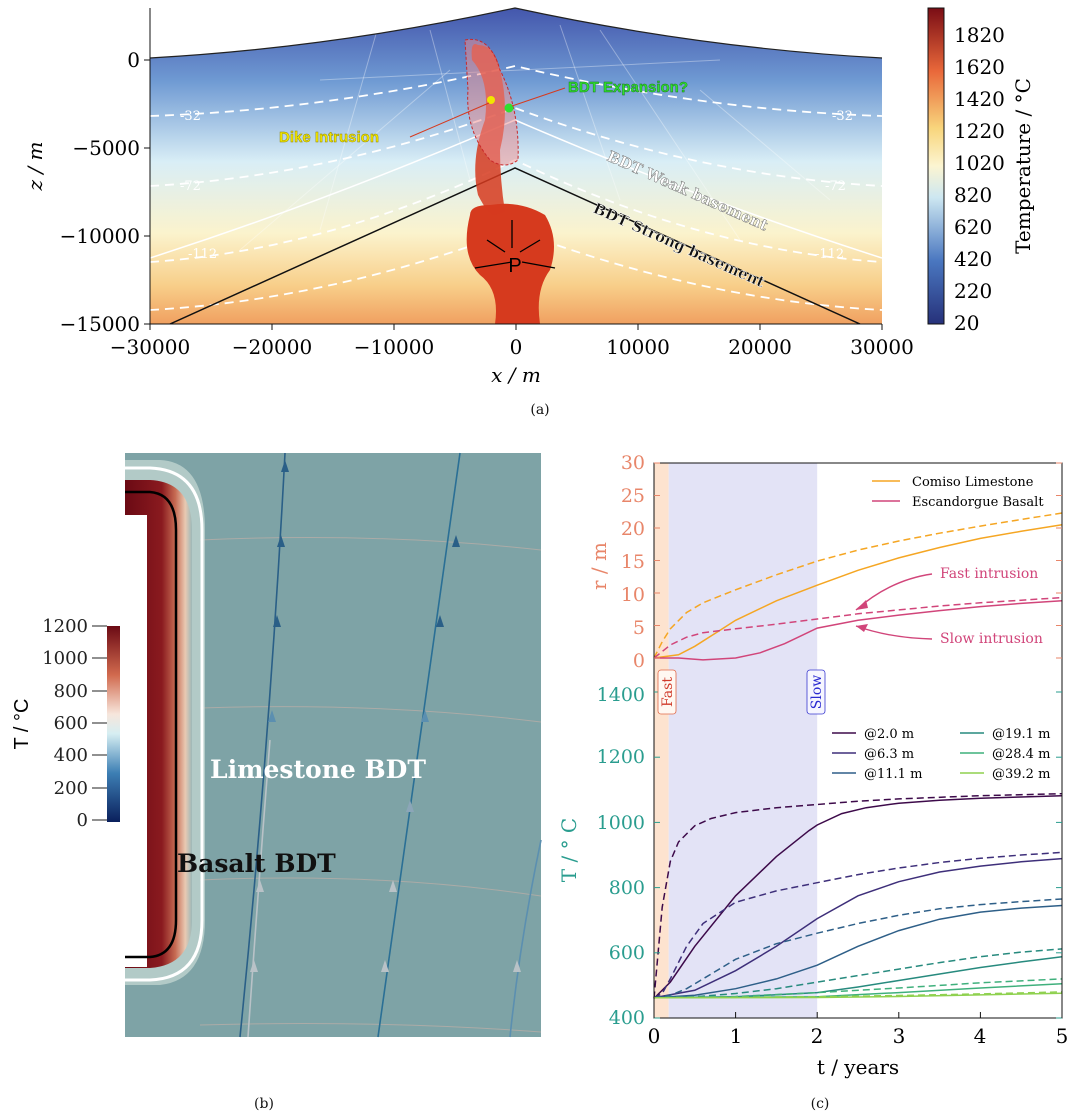 The image size is (1080, 1120). What do you see at coordinates (743, 740) in the screenshot?
I see `slow-band` at bounding box center [743, 740].